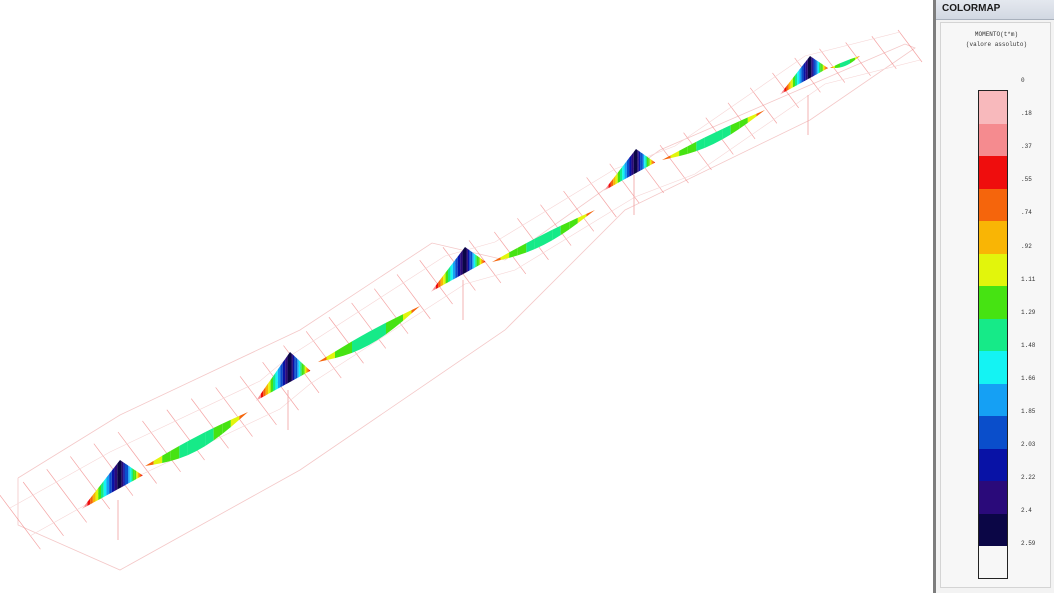 This screenshot has height=593, width=1054. Describe the element at coordinates (1028, 345) in the screenshot. I see `scale-tick-label: 1.48` at that location.